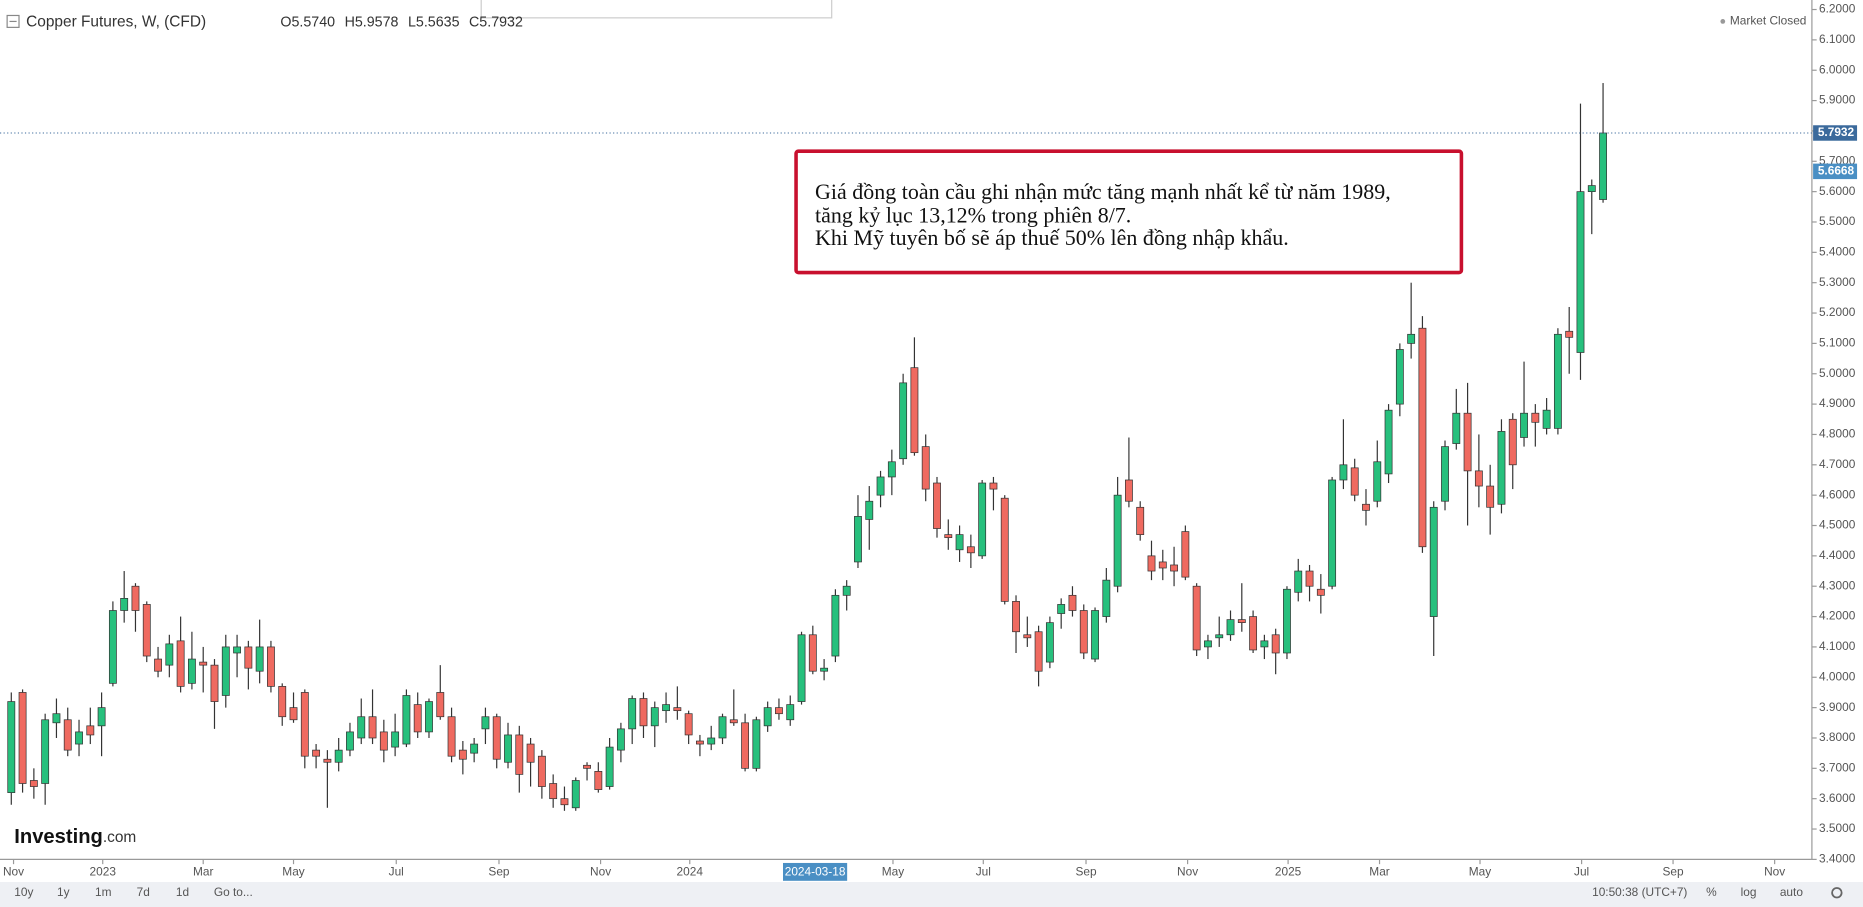  Describe the element at coordinates (434, 22) in the screenshot. I see `ohlc-value: L5.5635` at that location.